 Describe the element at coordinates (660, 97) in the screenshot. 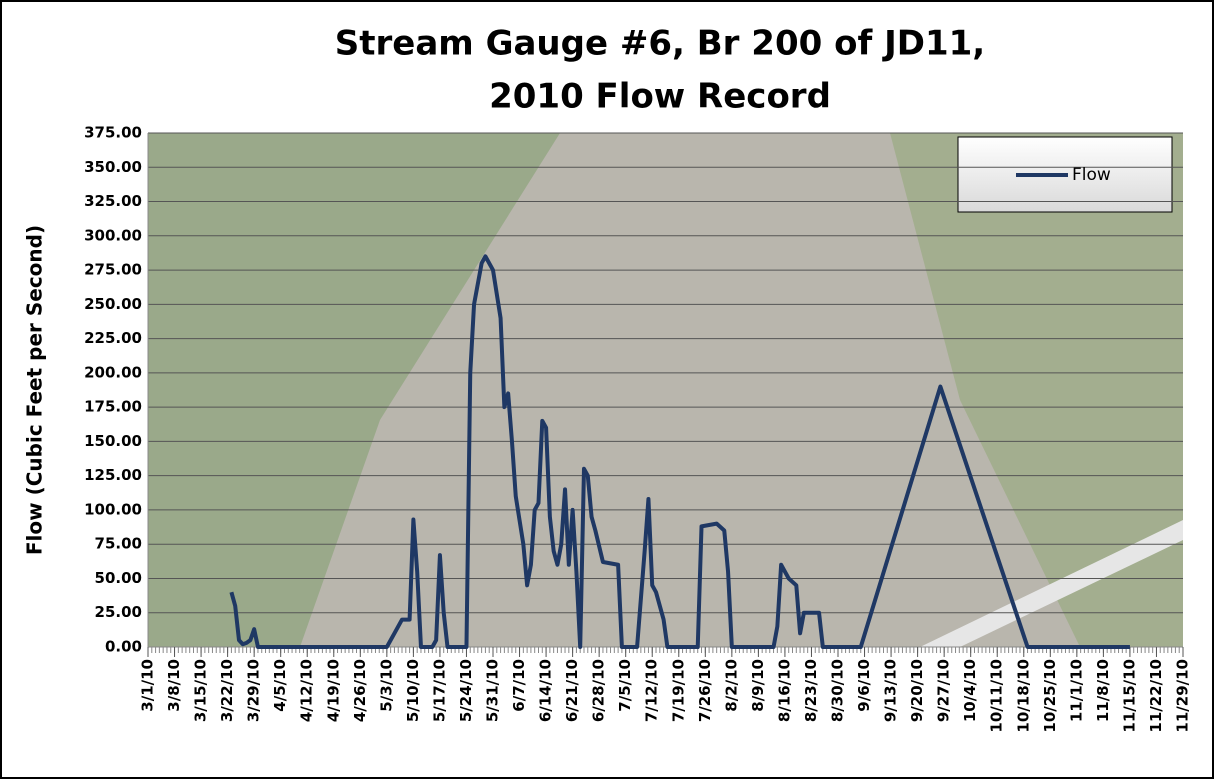

I see `chart-title: 2010 Flow Record` at that location.